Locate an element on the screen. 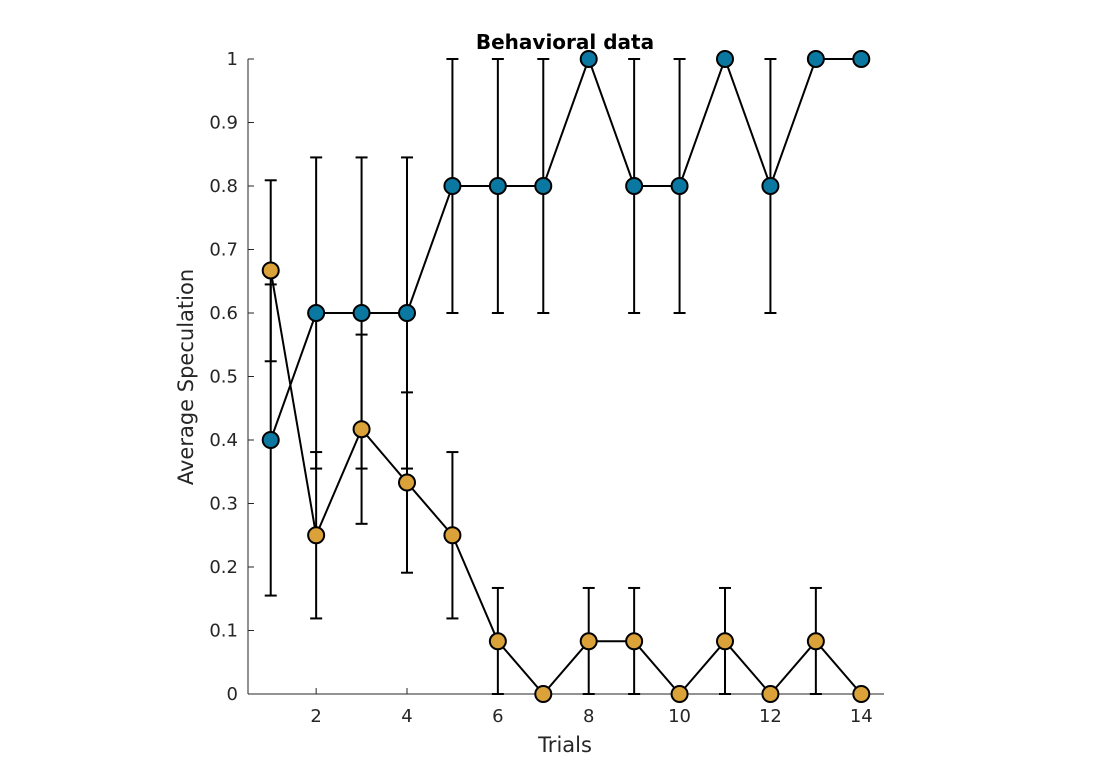  x-tick-label: 14 is located at coordinates (861, 716).